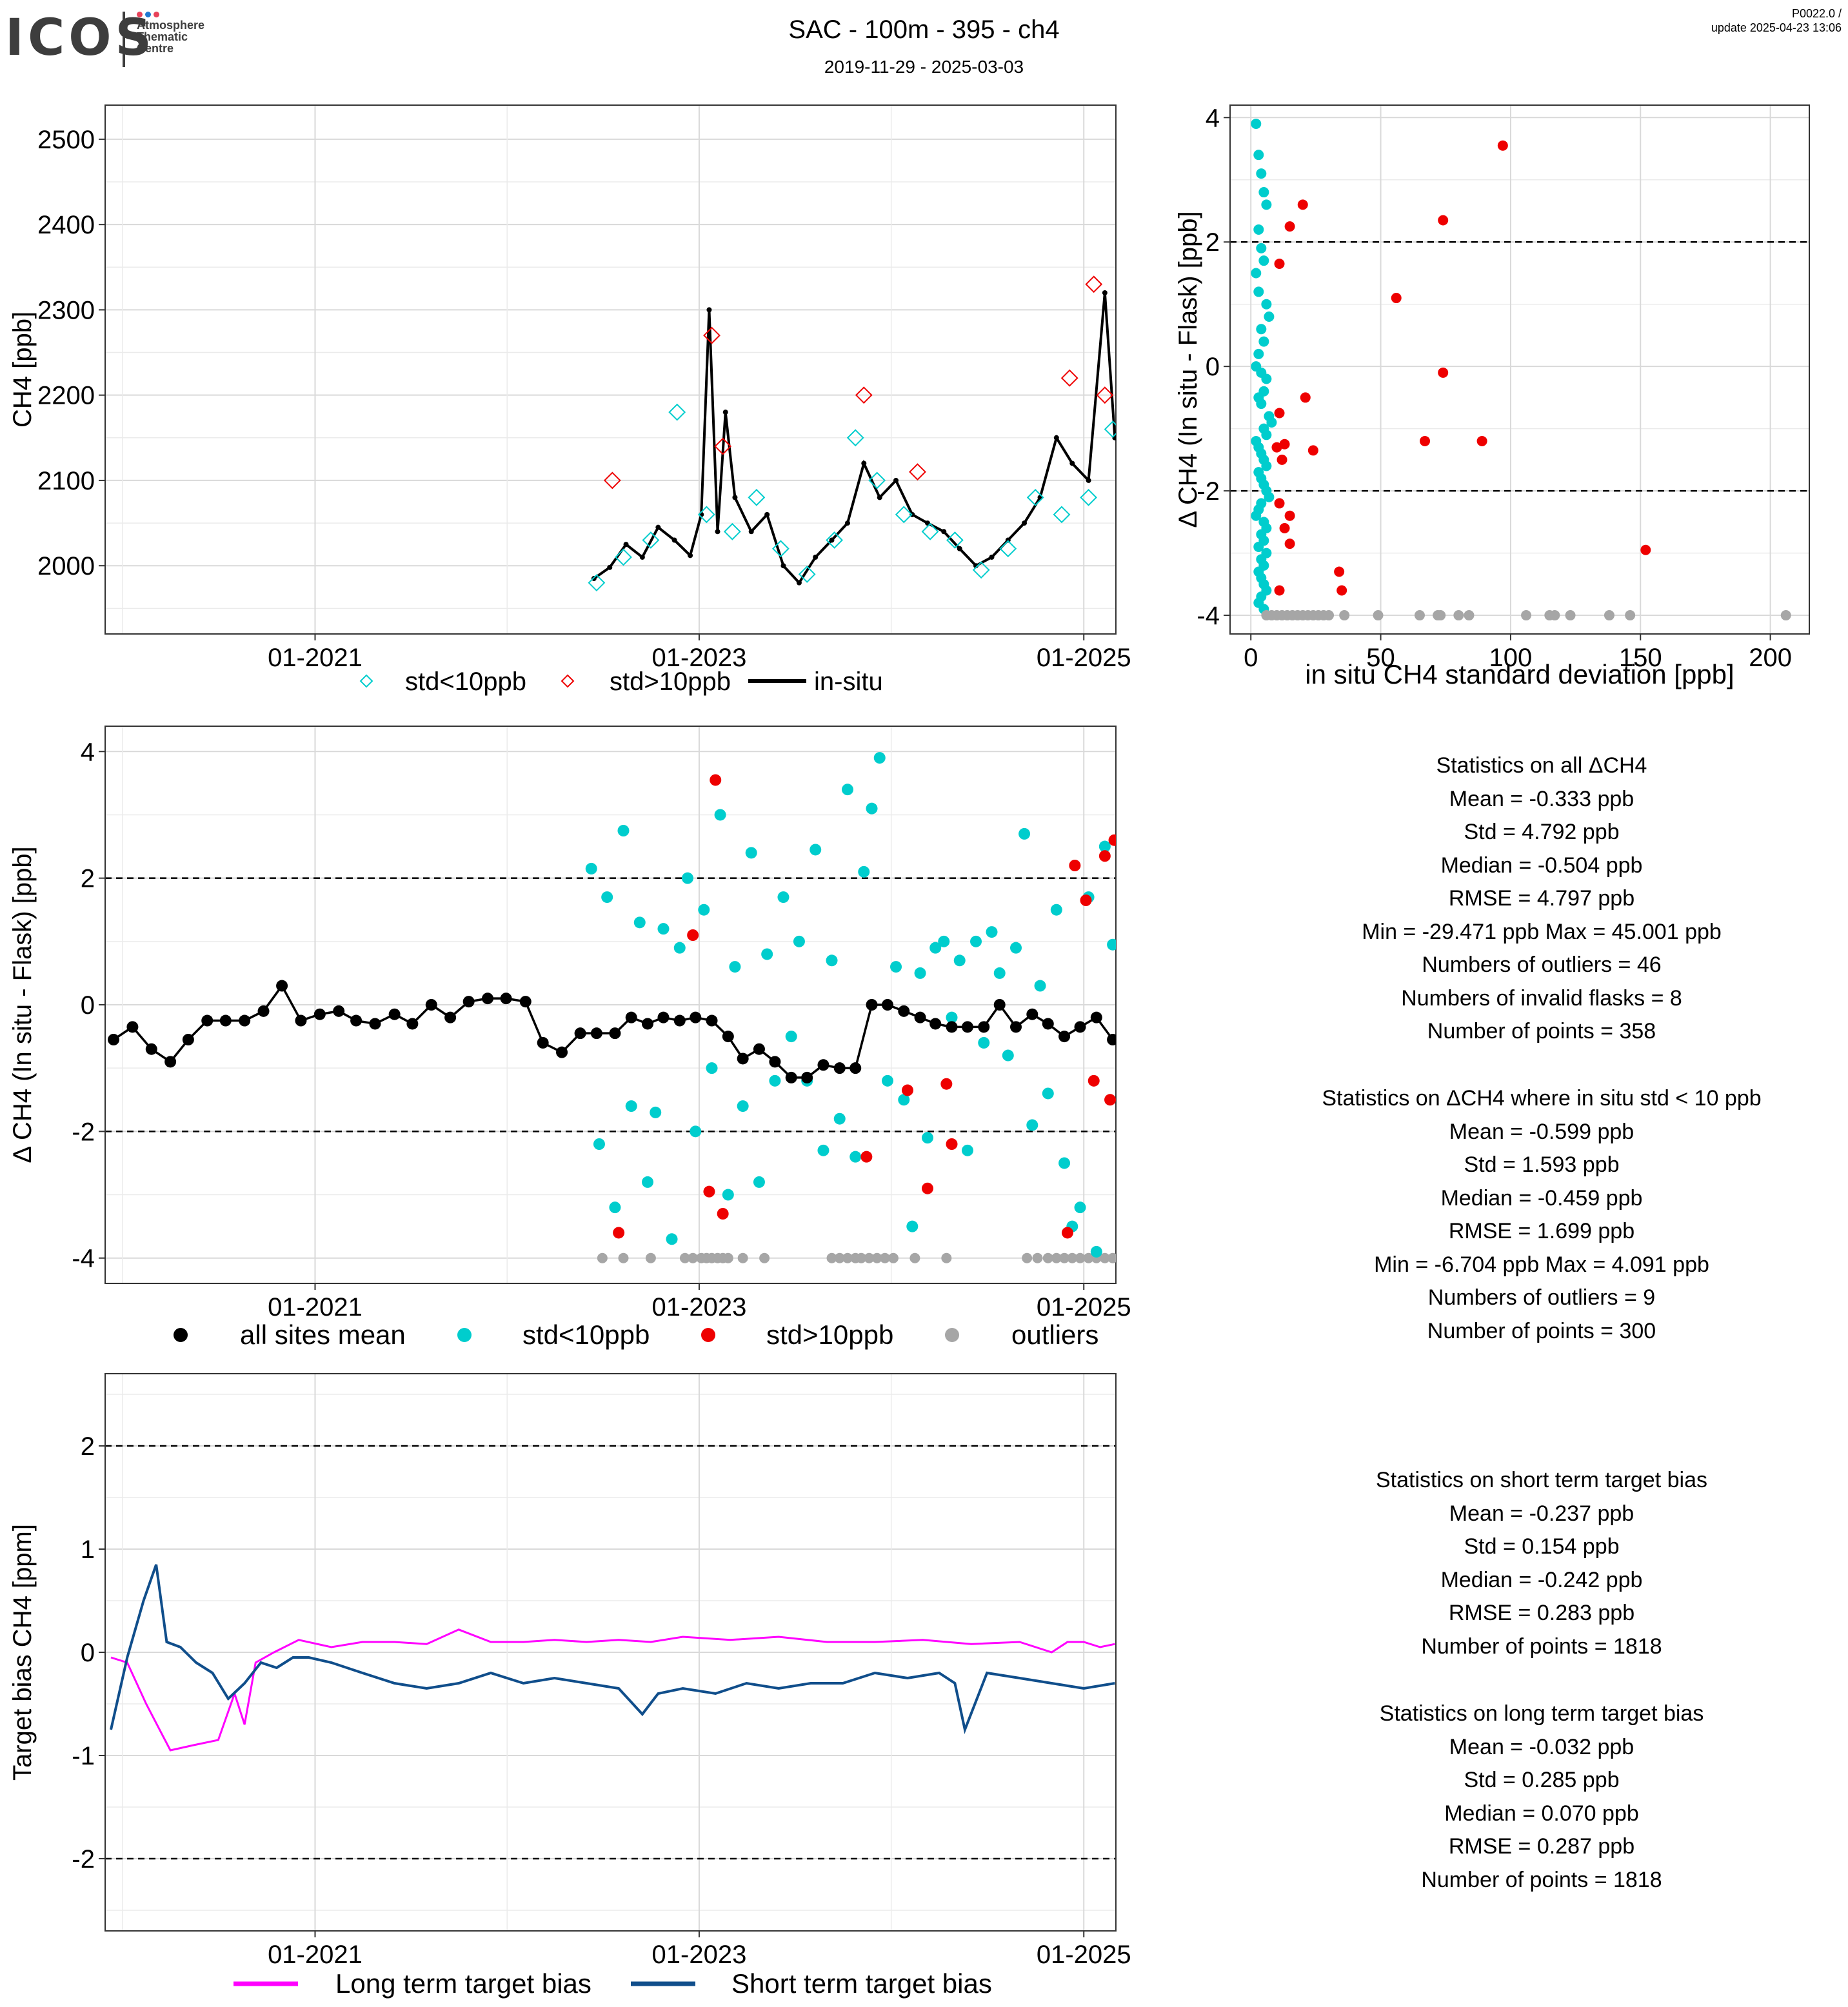 This screenshot has height=2007, width=1848. What do you see at coordinates (66, 396) in the screenshot?
I see `y-tick-label: 2200` at bounding box center [66, 396].